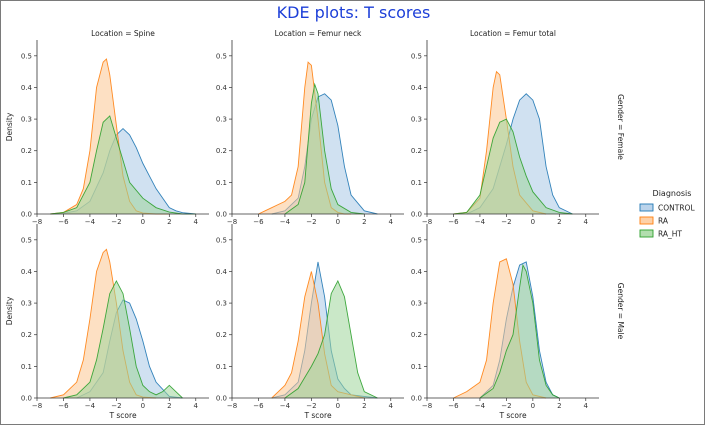 This screenshot has height=427, width=707. What do you see at coordinates (123, 33) in the screenshot?
I see `col-title-0: Location = Spine` at bounding box center [123, 33].